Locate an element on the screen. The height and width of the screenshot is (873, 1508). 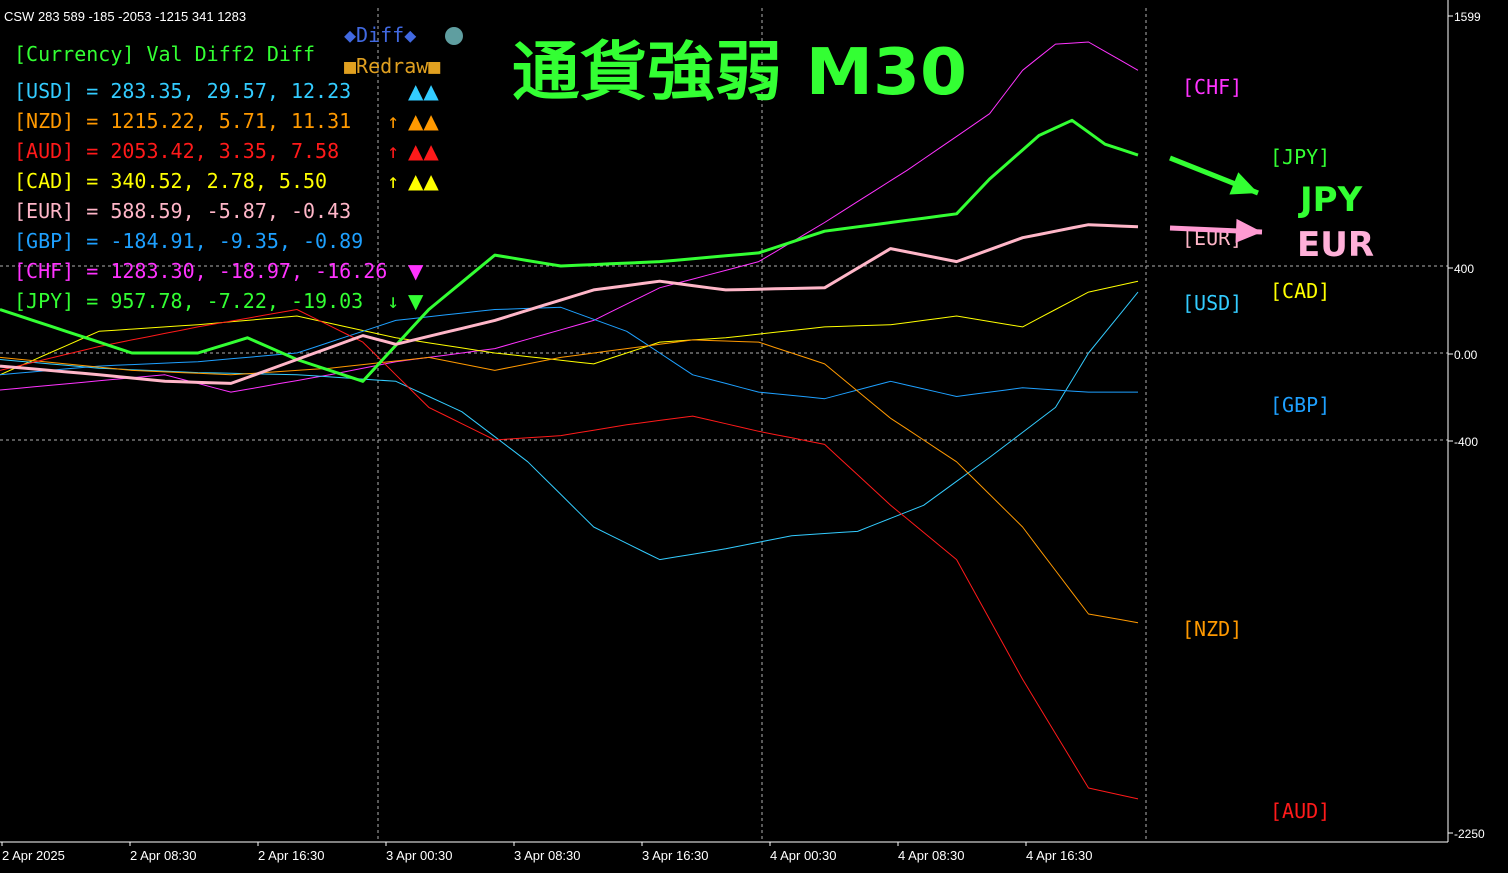
table-row-cad: [CAD] = 340.52, 2.78, 5.50 is located at coordinates (170, 181).